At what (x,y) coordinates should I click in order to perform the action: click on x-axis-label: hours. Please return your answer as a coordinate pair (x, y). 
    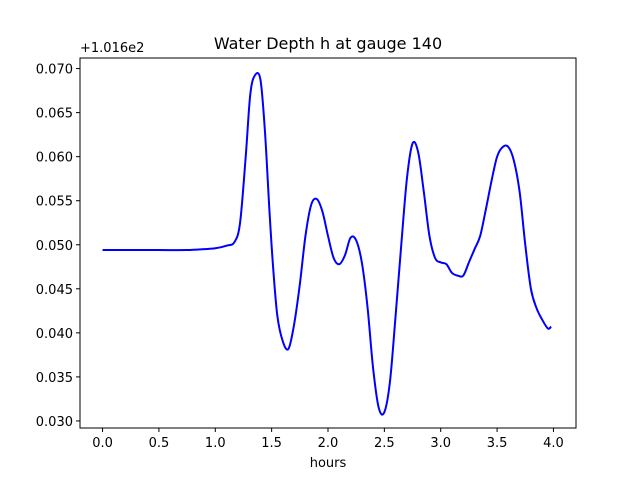
    Looking at the image, I should click on (328, 463).